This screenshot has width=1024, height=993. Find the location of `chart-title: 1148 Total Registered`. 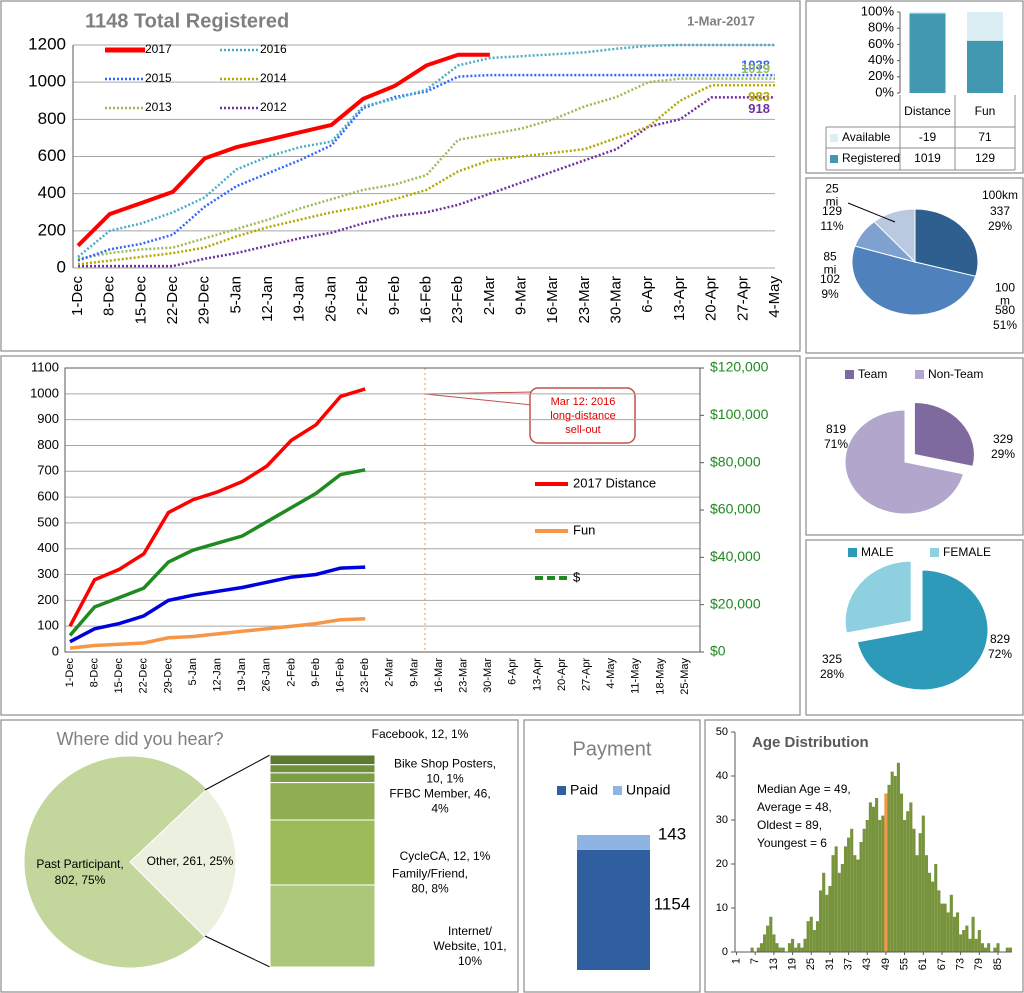

chart-title: 1148 Total Registered is located at coordinates (187, 21).